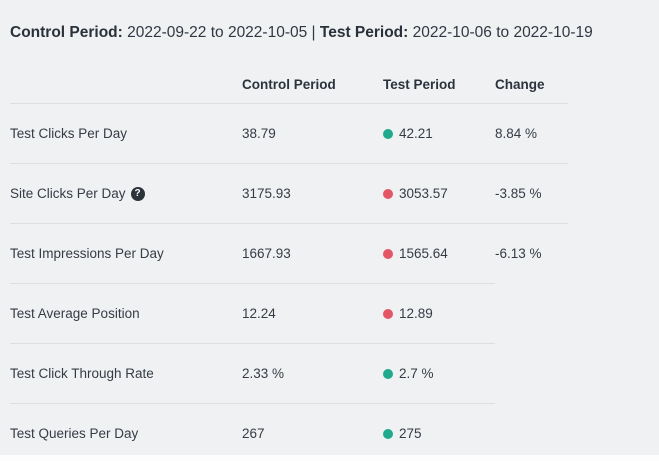 Image resolution: width=659 pixels, height=461 pixels. Describe the element at coordinates (439, 373) in the screenshot. I see `test-value-cell: 2.7 %` at that location.